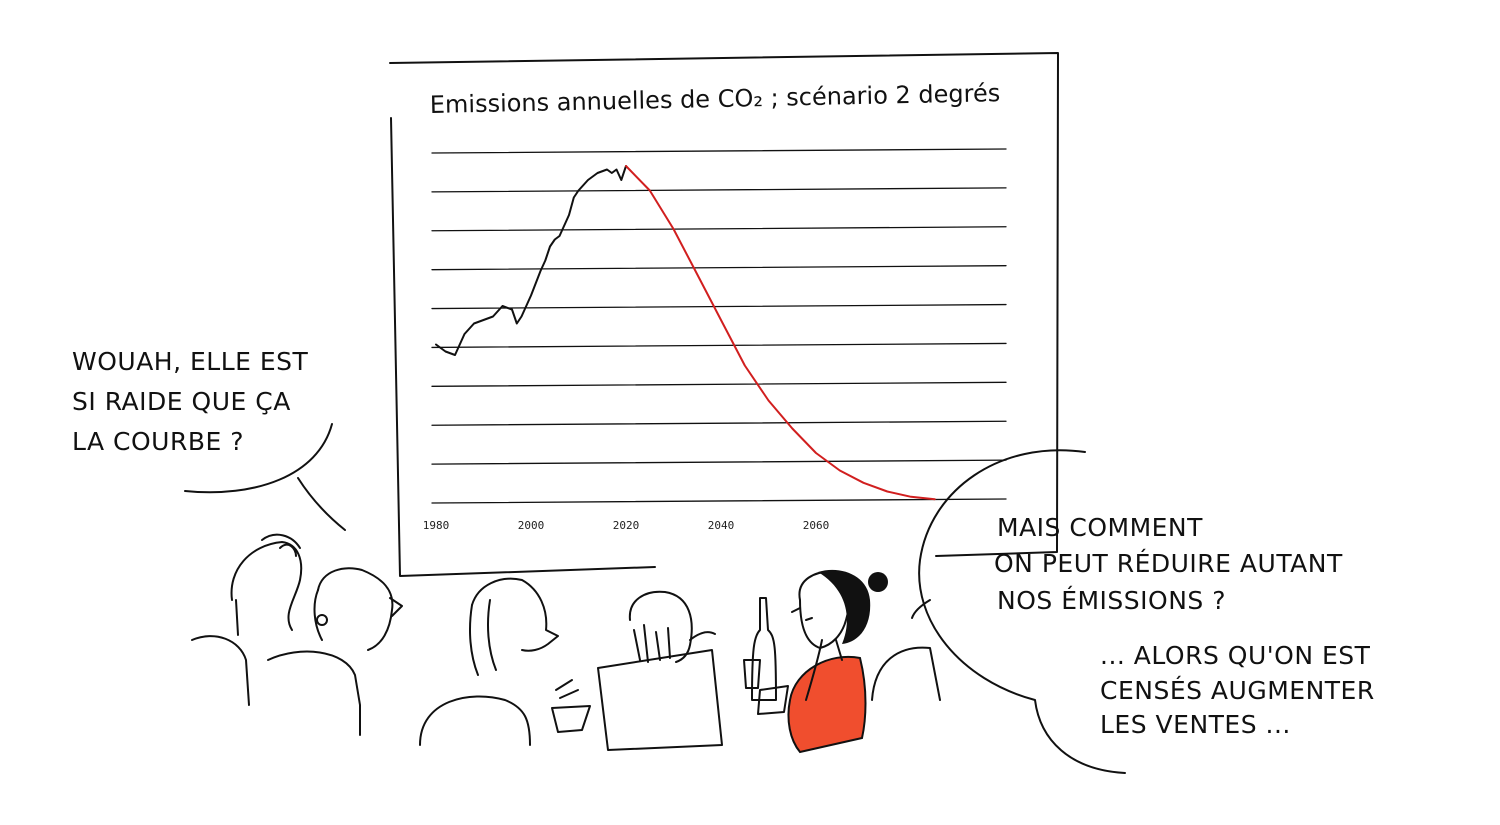 This screenshot has height=825, width=1500. What do you see at coordinates (764, 649) in the screenshot?
I see `bottle` at bounding box center [764, 649].